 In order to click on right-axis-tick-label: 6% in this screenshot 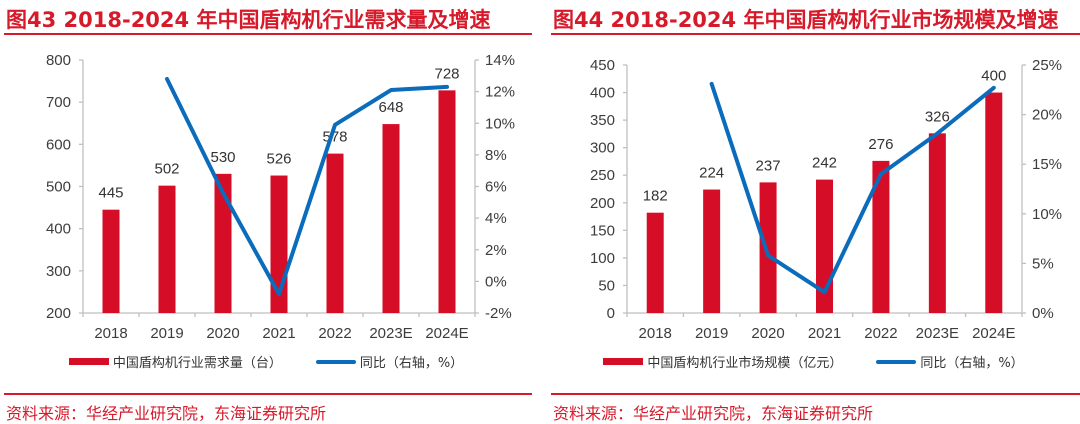, I will do `click(496, 187)`.